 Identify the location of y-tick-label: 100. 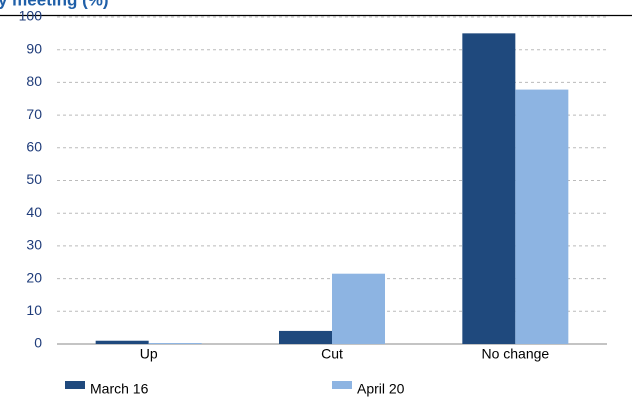
(31, 16).